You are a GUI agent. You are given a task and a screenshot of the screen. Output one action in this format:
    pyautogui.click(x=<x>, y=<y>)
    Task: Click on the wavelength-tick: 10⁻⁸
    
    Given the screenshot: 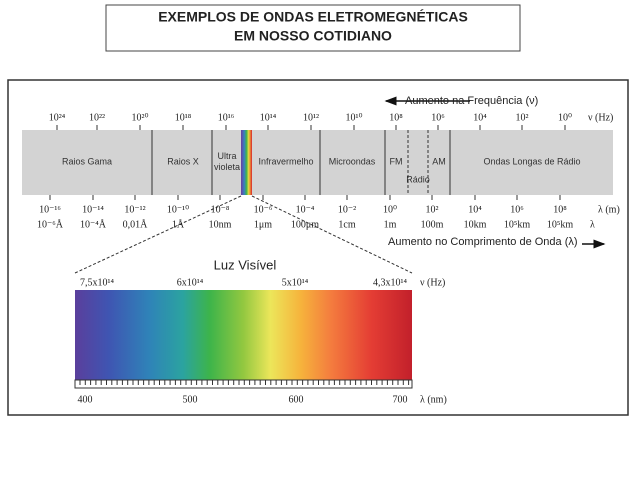 What is the action you would take?
    pyautogui.click(x=220, y=209)
    